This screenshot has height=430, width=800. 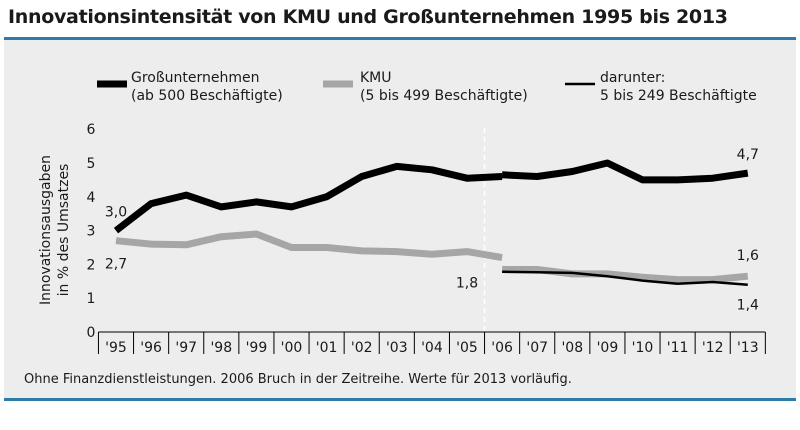 I want to click on x-tick-label: '11, so click(x=678, y=348).